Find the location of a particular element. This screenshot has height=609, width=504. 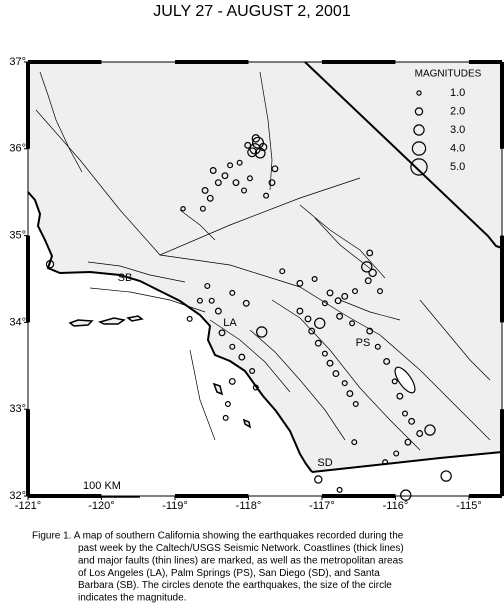

x-tick-label: -116° is located at coordinates (396, 506).